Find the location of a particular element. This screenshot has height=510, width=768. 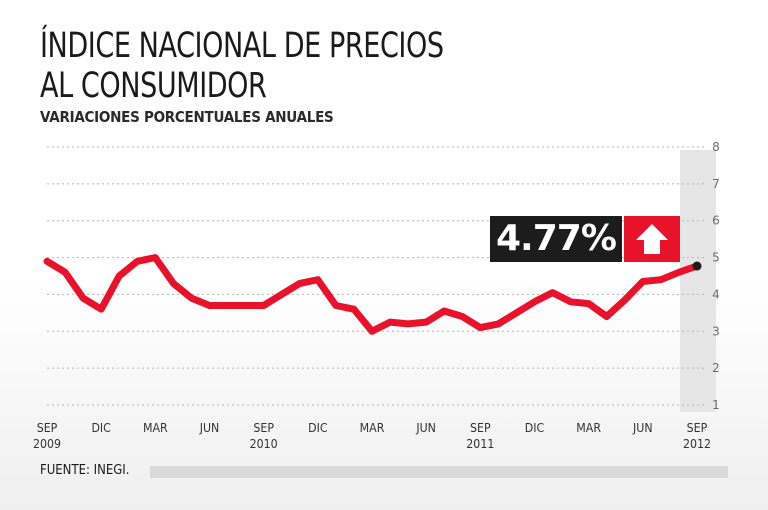

y-tick-label: 3 is located at coordinates (716, 331).